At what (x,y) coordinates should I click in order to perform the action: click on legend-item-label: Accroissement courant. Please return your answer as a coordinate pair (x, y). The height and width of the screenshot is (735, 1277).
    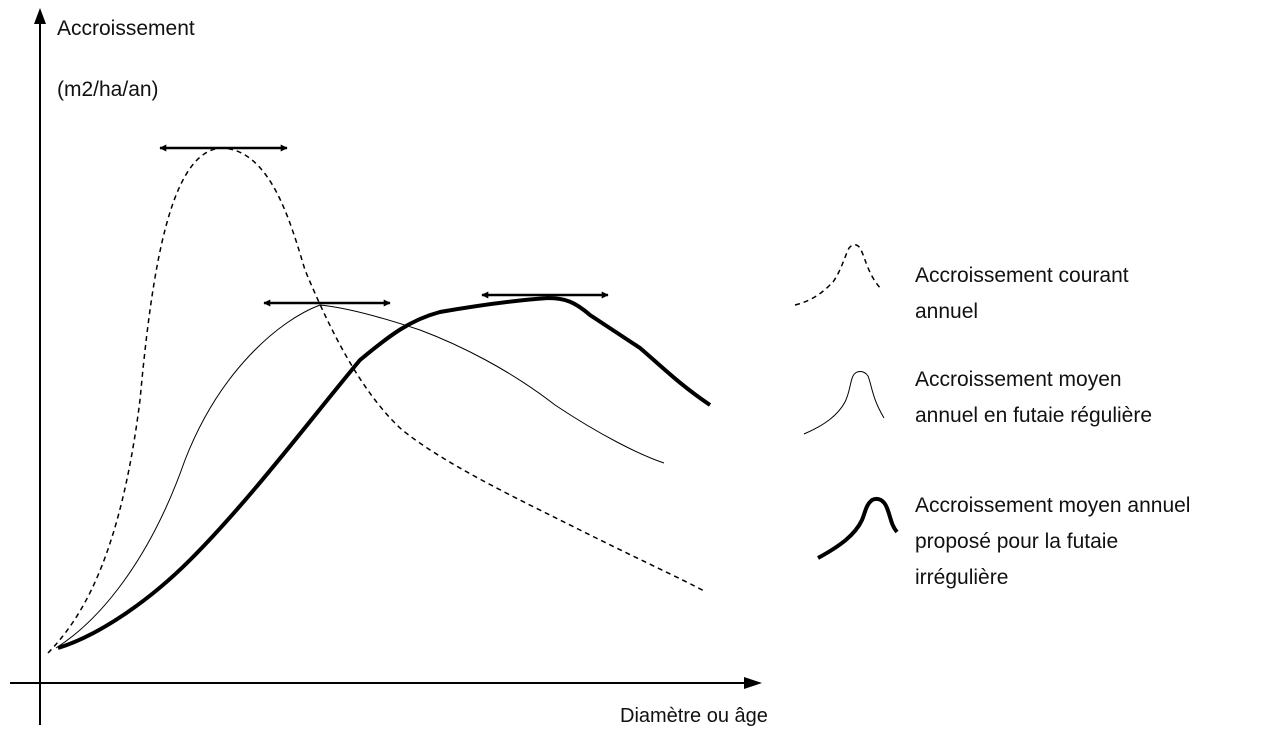
    Looking at the image, I should click on (1022, 275).